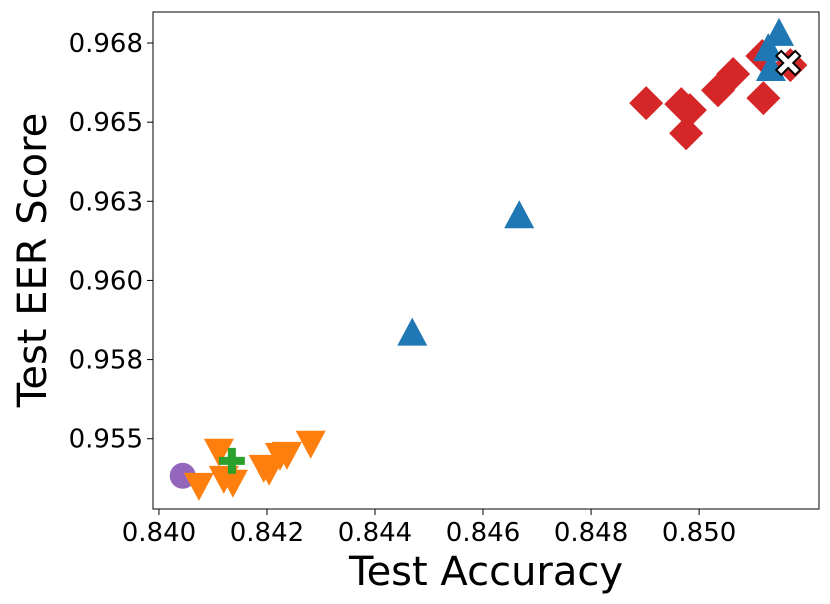  Describe the element at coordinates (591, 533) in the screenshot. I see `x-tick-label: 0.848` at that location.